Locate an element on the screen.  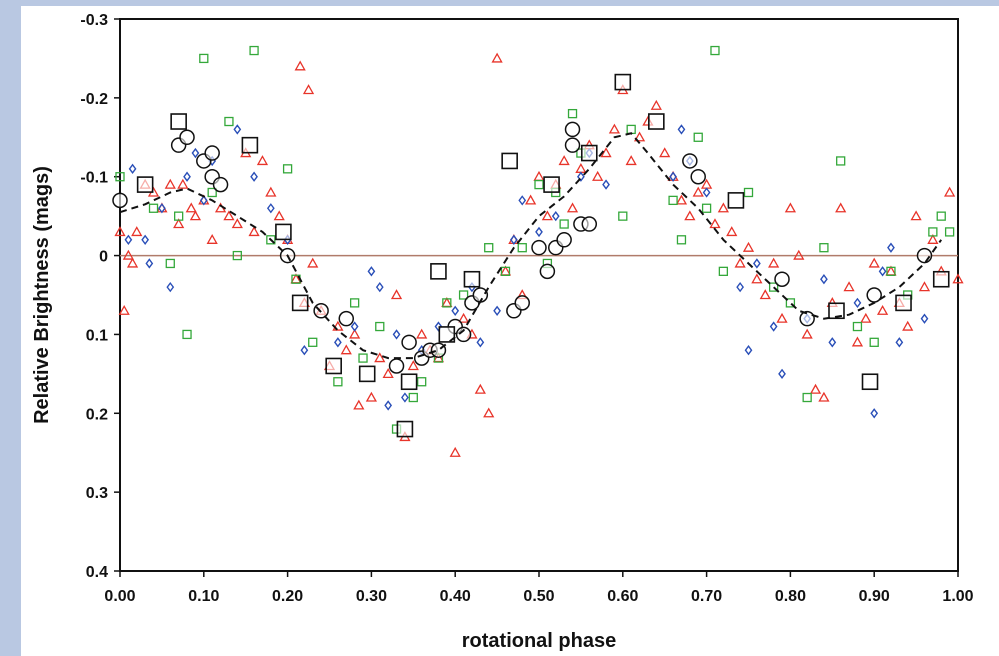
y-tick-label: -0.2 is located at coordinates (94, 99).